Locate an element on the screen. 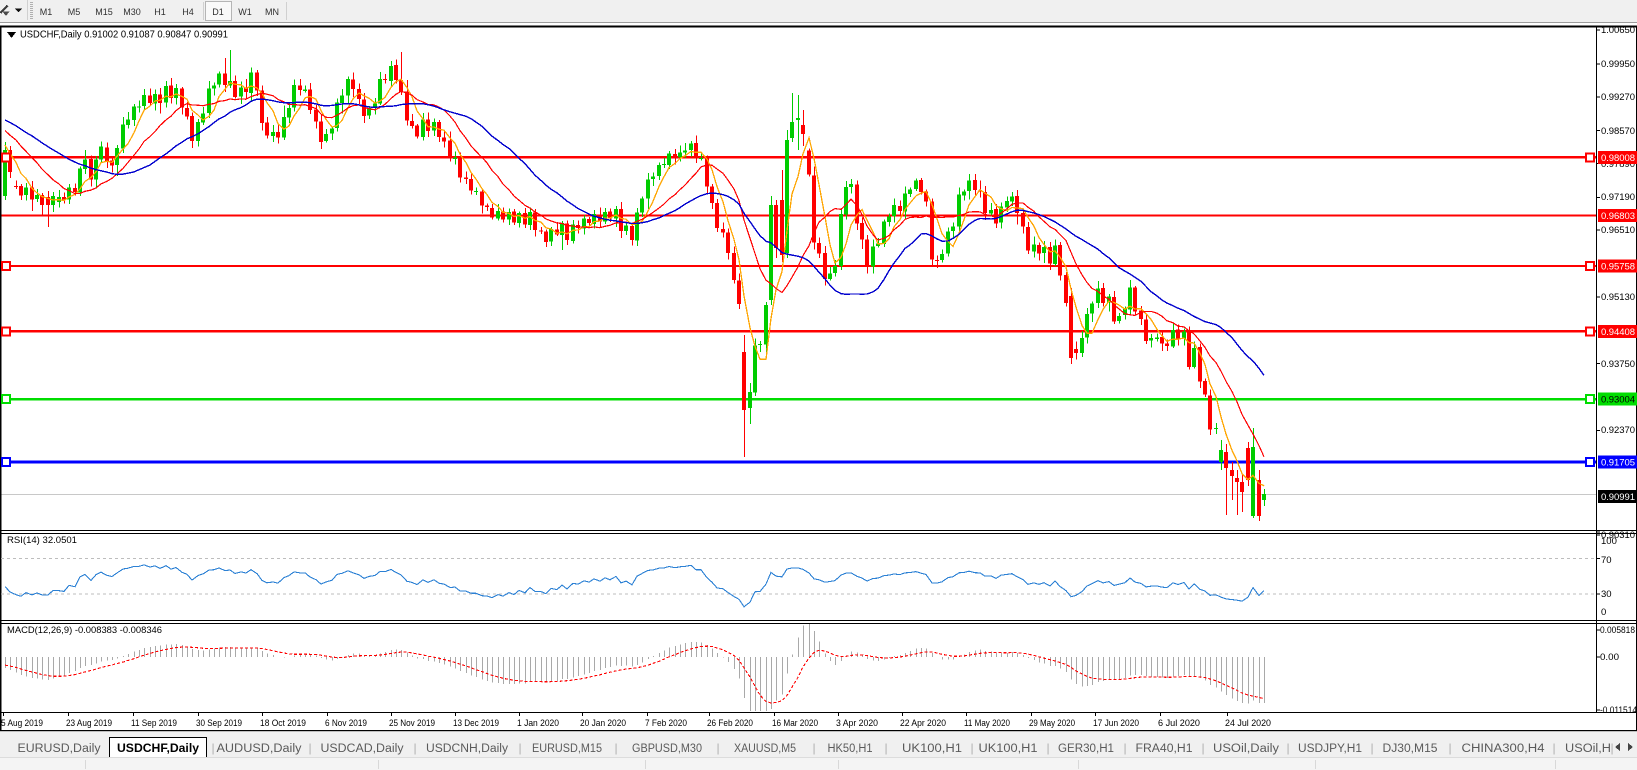 This screenshot has height=770, width=1637. svg-text: H1 is located at coordinates (160, 12).